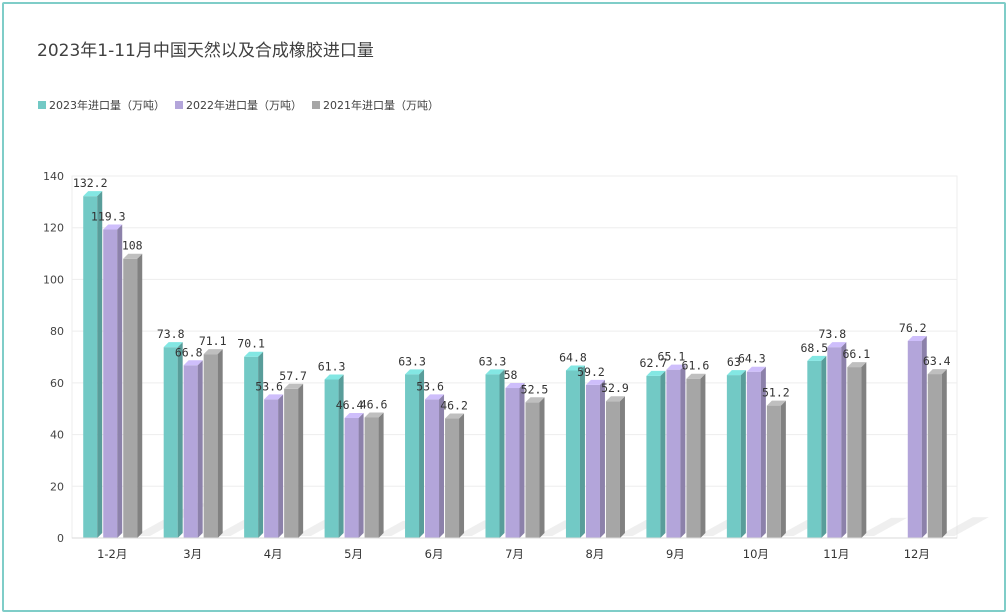  What do you see at coordinates (573, 357) in the screenshot?
I see `data-label: 64.8` at bounding box center [573, 357].